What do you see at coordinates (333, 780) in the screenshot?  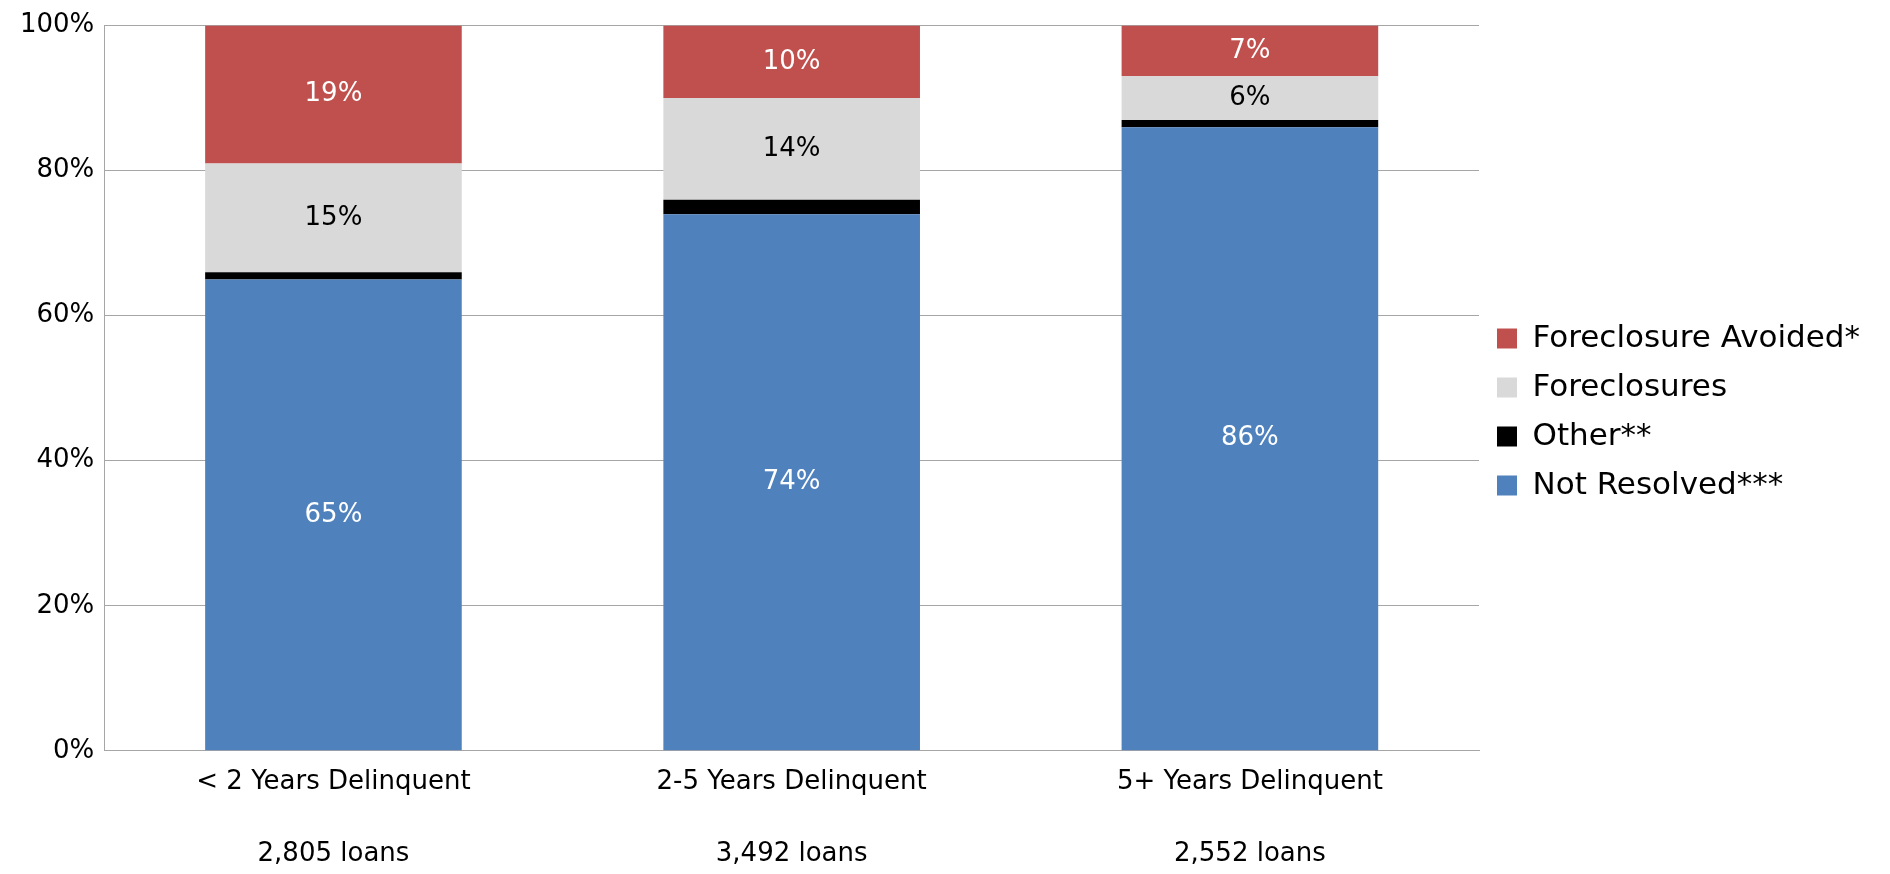 I see `x-tick-label: < 2 Years Delinquent` at bounding box center [333, 780].